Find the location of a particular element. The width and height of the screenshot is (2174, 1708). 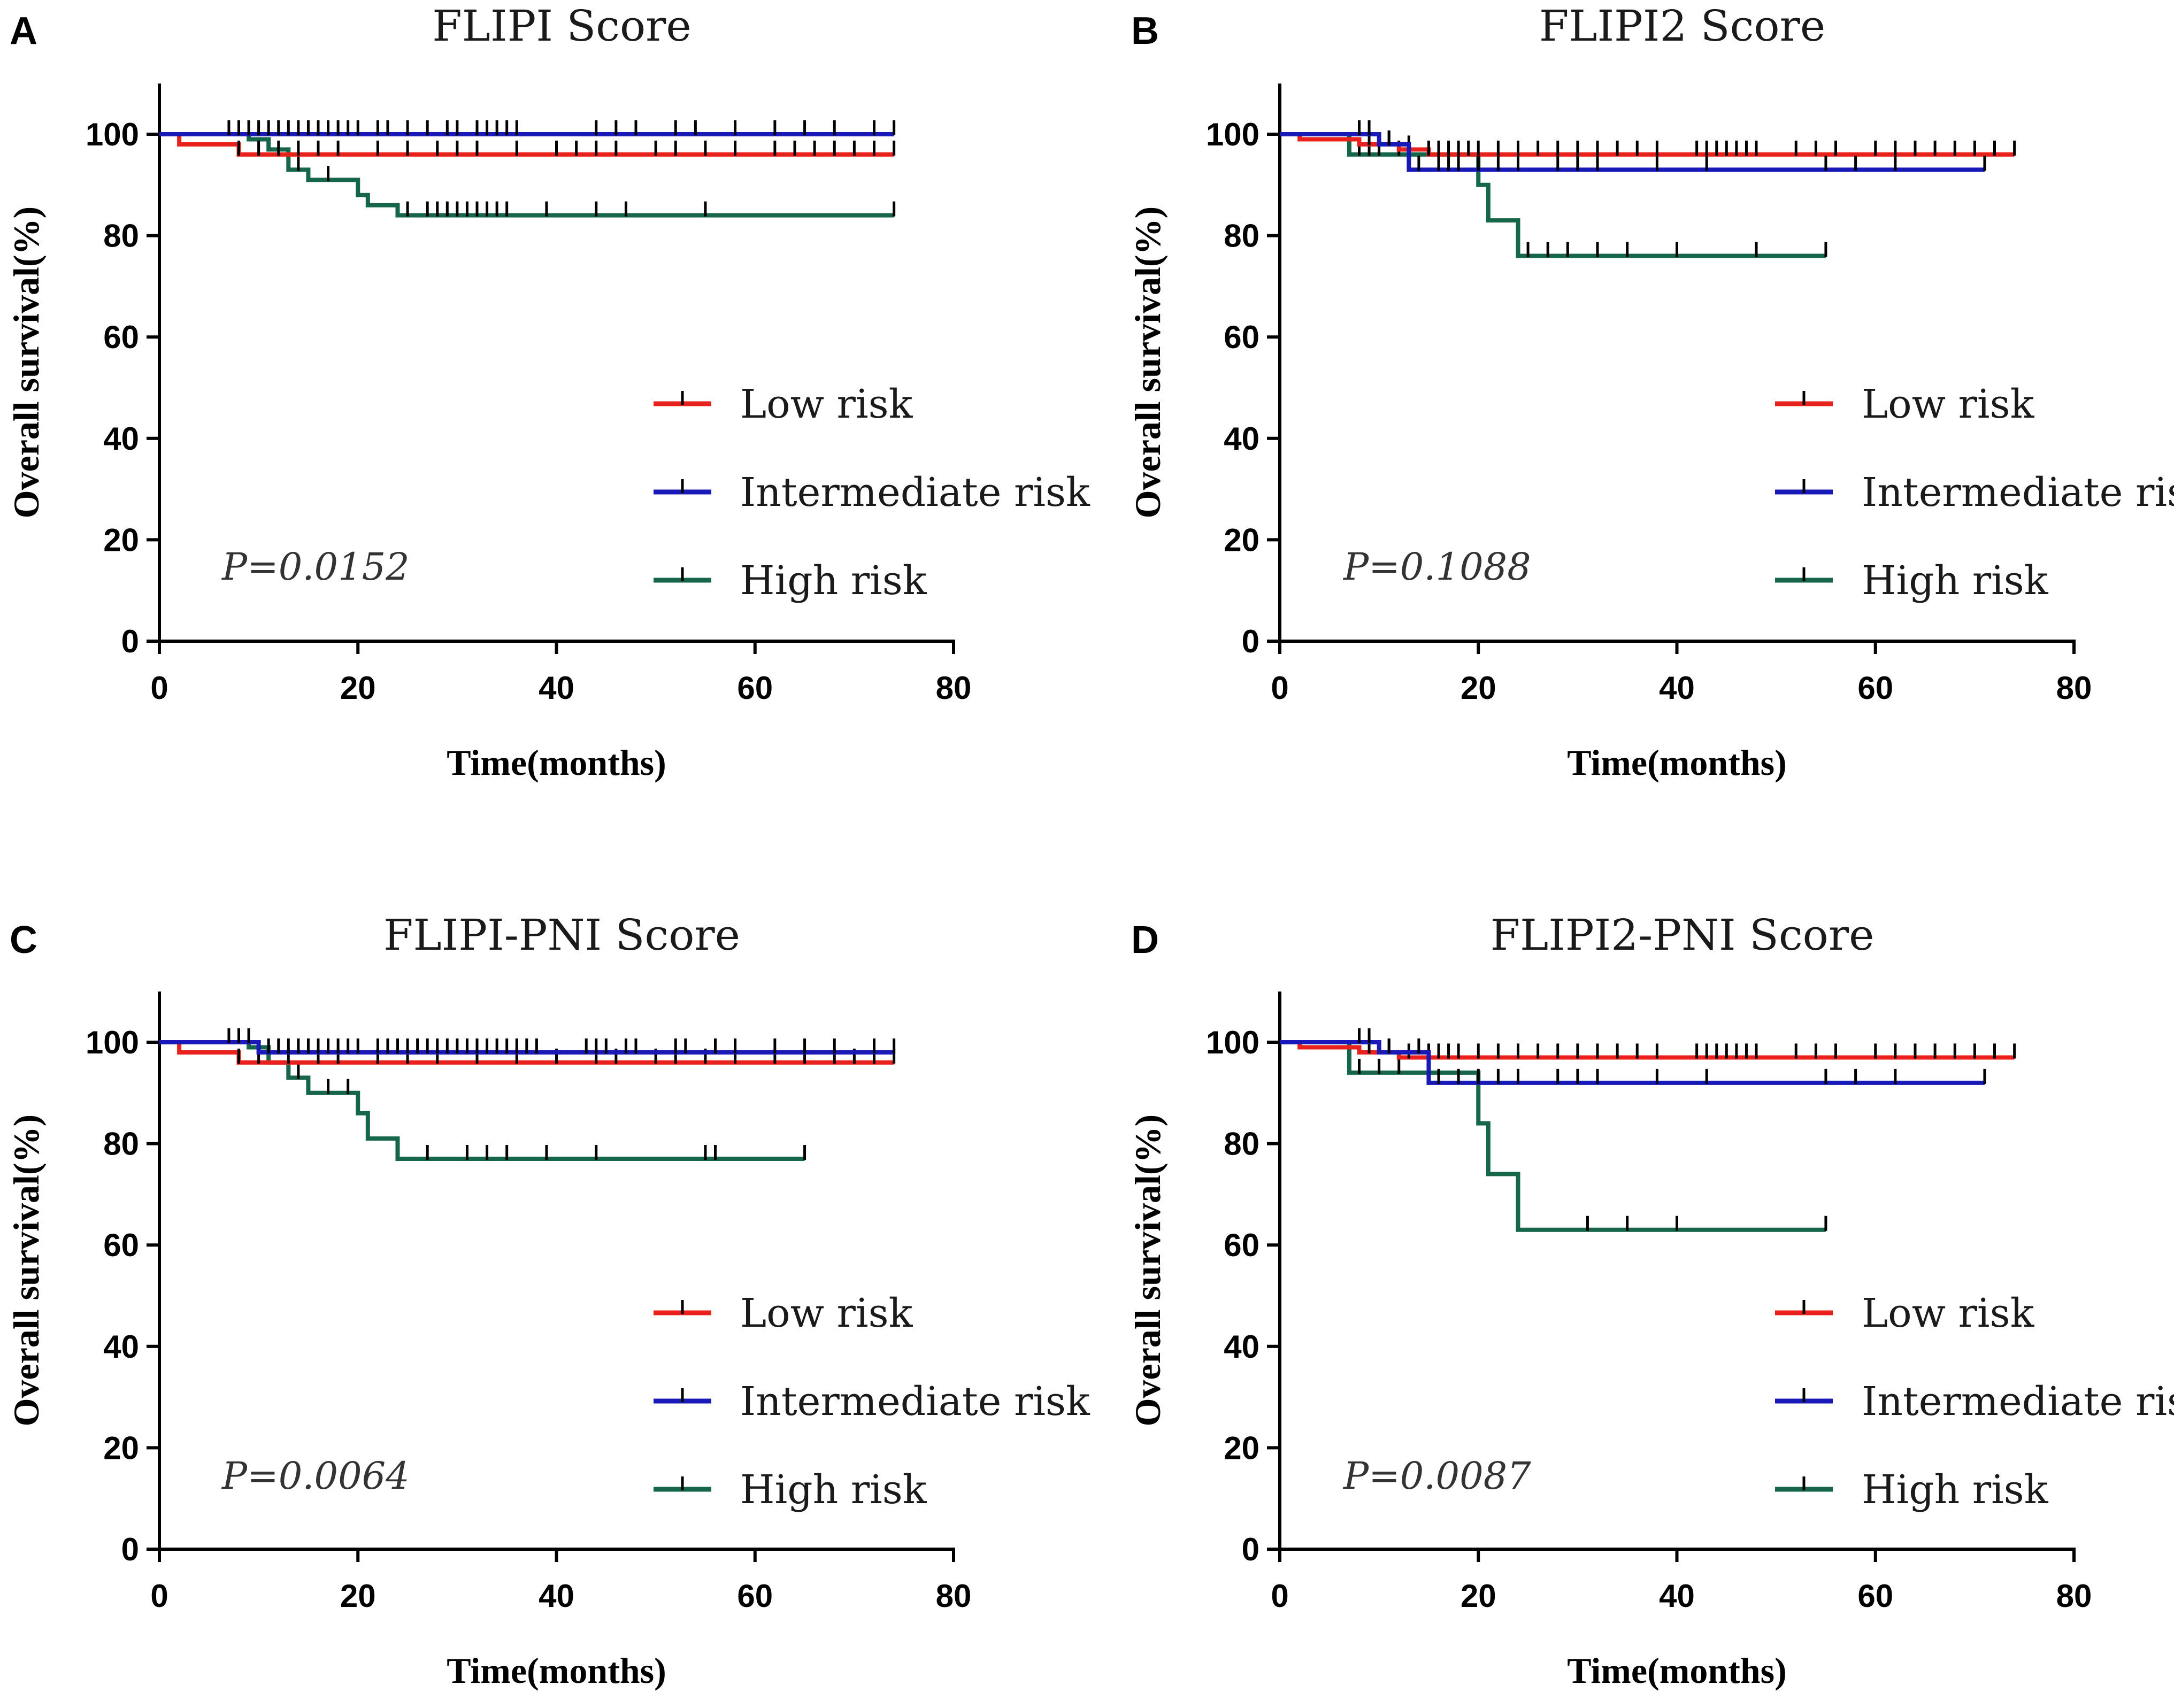

chart-title: FLIPI Score is located at coordinates (561, 26).